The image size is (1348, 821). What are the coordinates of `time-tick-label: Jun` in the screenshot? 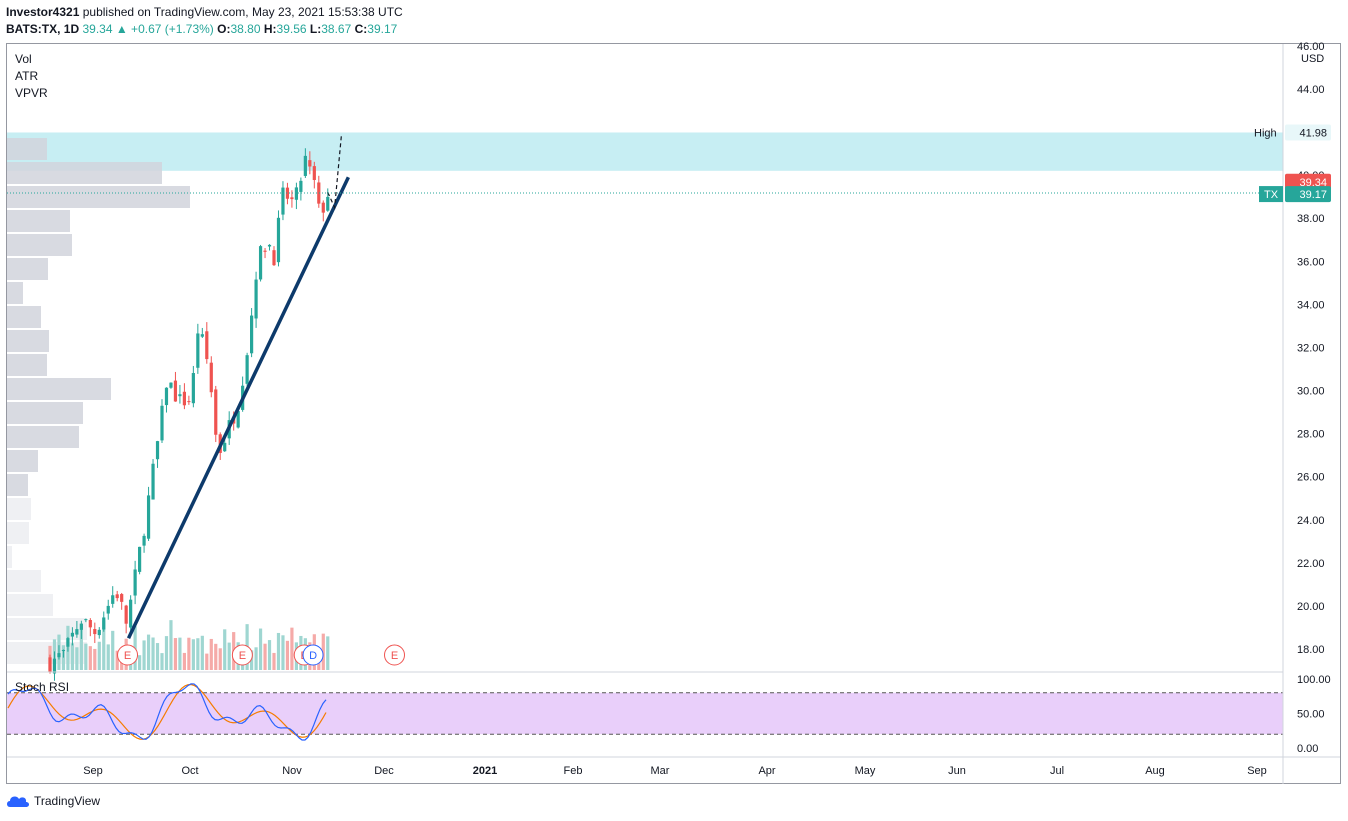 It's located at (957, 771).